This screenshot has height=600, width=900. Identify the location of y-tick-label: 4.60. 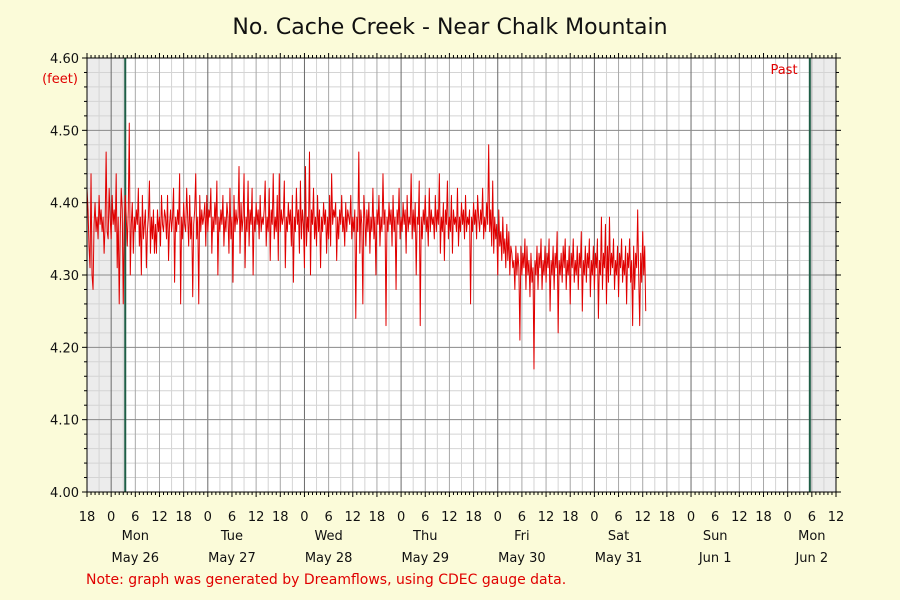
(64, 59).